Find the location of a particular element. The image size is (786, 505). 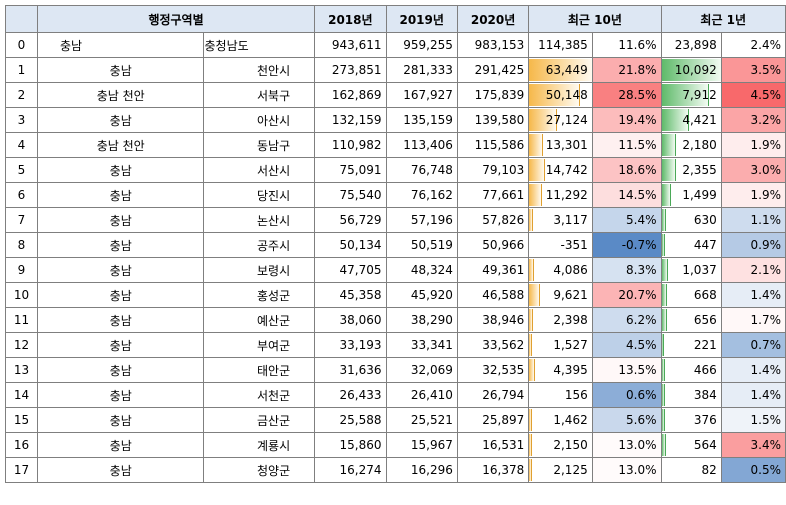

change-1y-cell: 384 is located at coordinates (691, 395).